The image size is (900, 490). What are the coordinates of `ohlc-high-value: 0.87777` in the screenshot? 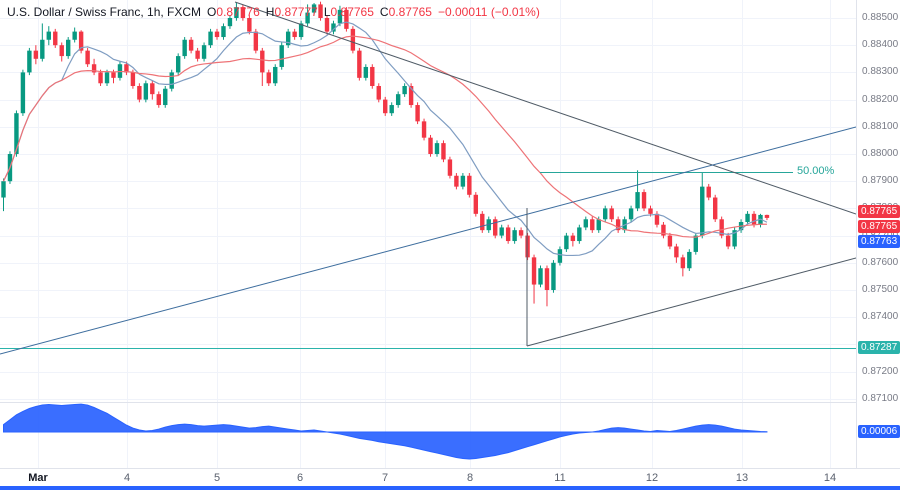 It's located at (296, 12).